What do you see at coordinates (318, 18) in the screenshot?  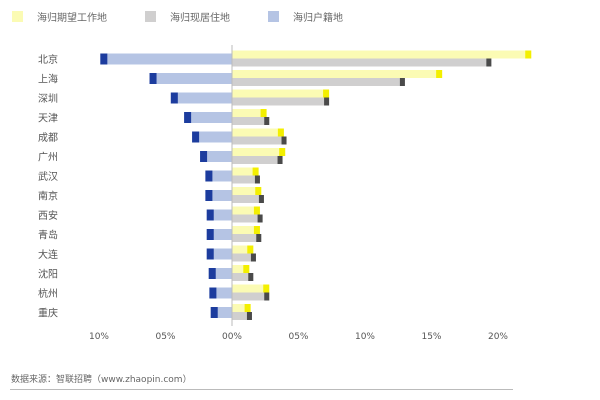 I see `legend-label: 海归户籍地` at bounding box center [318, 18].